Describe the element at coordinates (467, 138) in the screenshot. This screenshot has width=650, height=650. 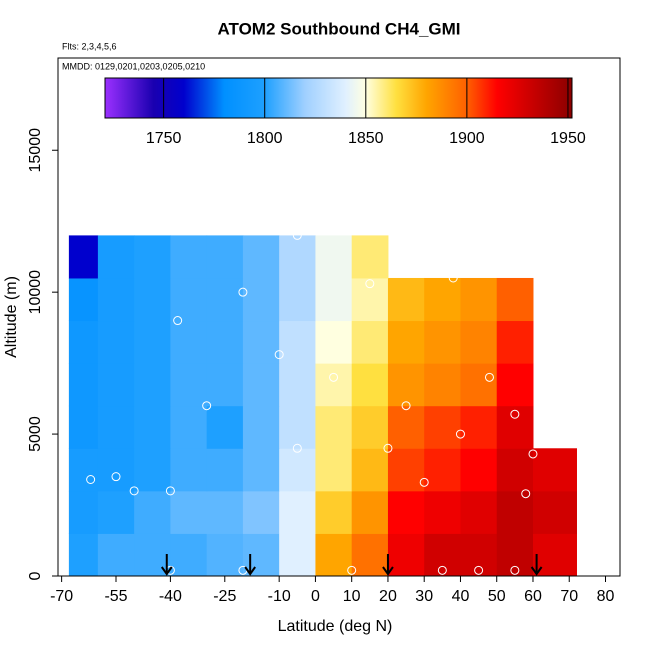
I see `colorbar-tick-label: 1900` at that location.